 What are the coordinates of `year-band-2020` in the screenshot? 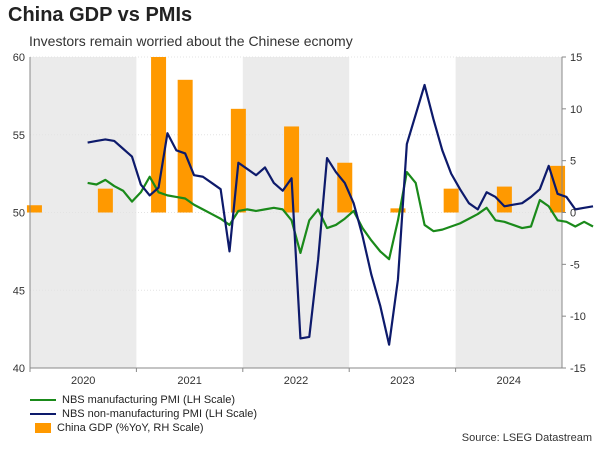 It's located at (83, 212).